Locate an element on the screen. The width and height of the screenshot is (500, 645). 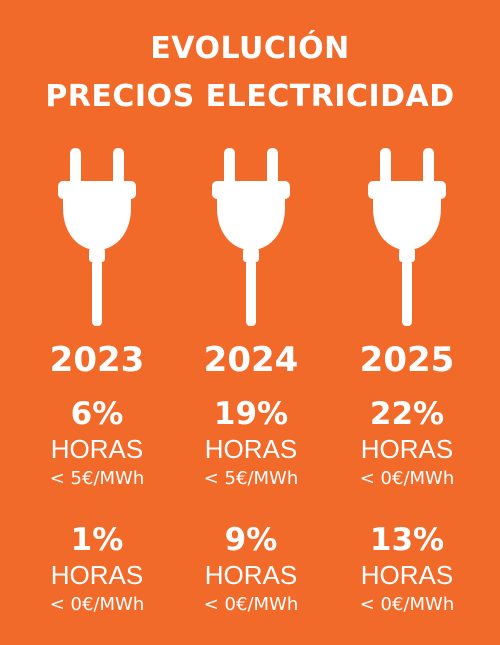
stat-block: 22% HORAS < 0€/MWh is located at coordinates (407, 442).